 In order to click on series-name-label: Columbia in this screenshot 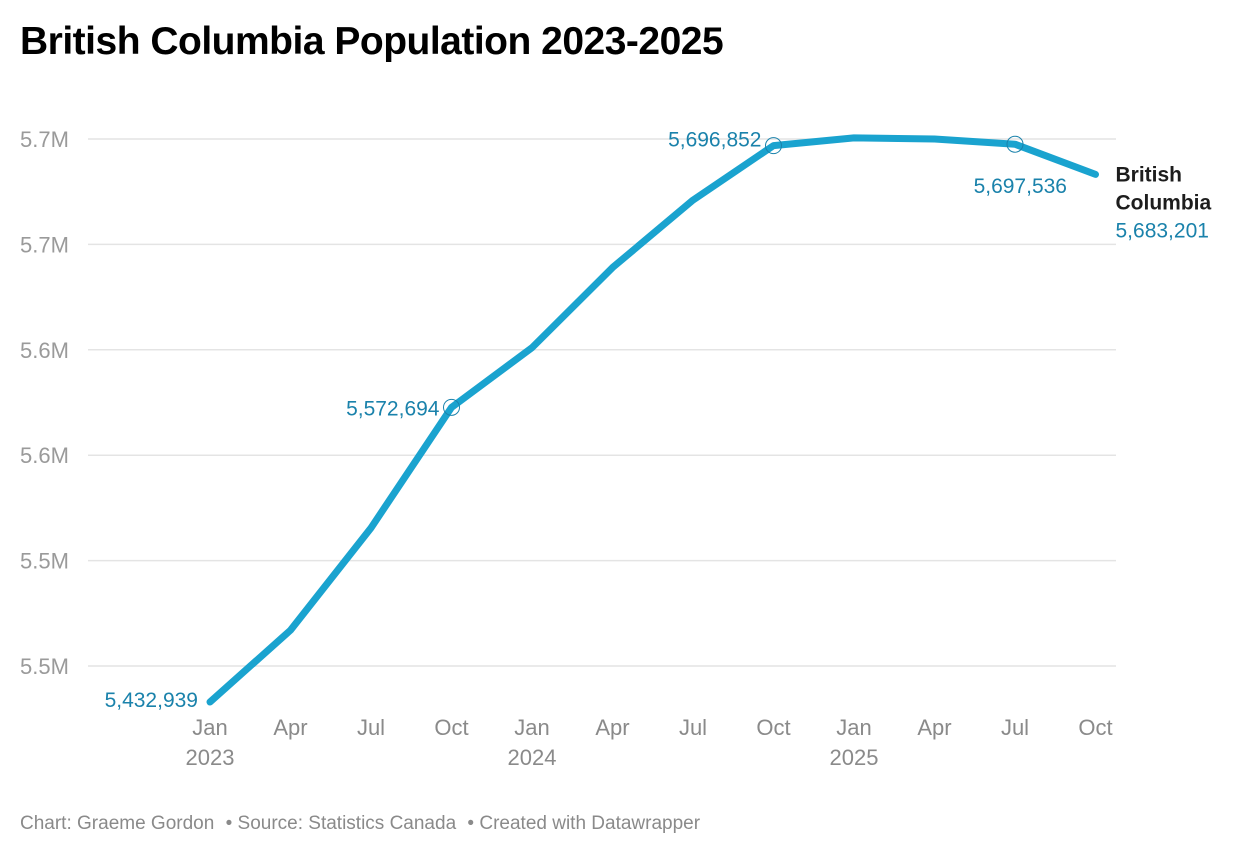, I will do `click(1164, 202)`.